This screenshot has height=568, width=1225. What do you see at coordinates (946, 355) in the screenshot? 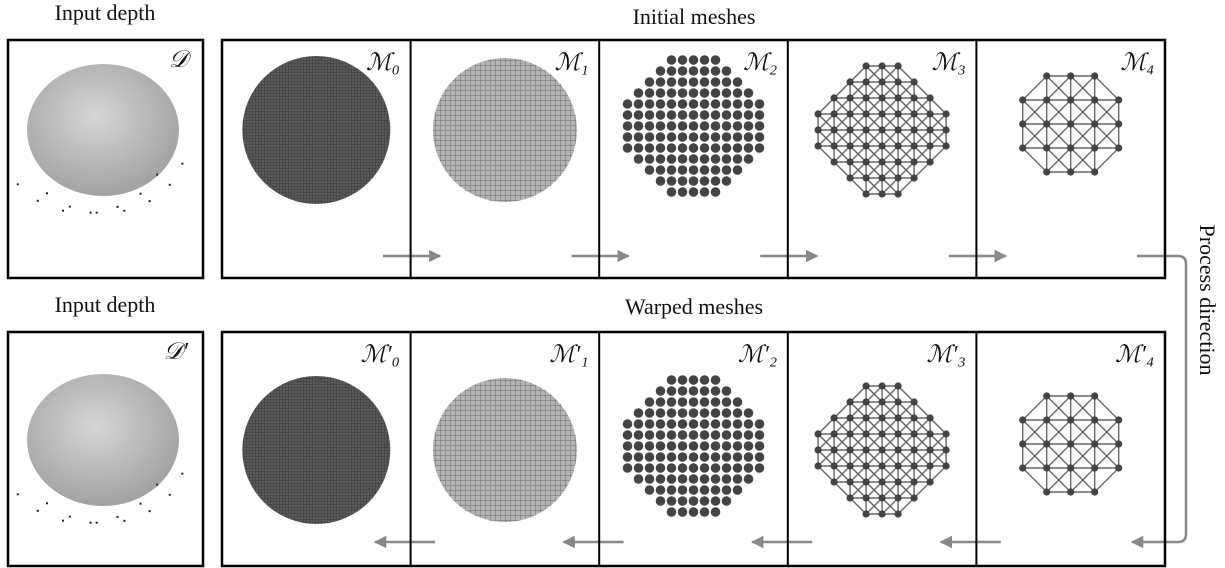
I see `mesh-label: ℳ′₃` at bounding box center [946, 355].